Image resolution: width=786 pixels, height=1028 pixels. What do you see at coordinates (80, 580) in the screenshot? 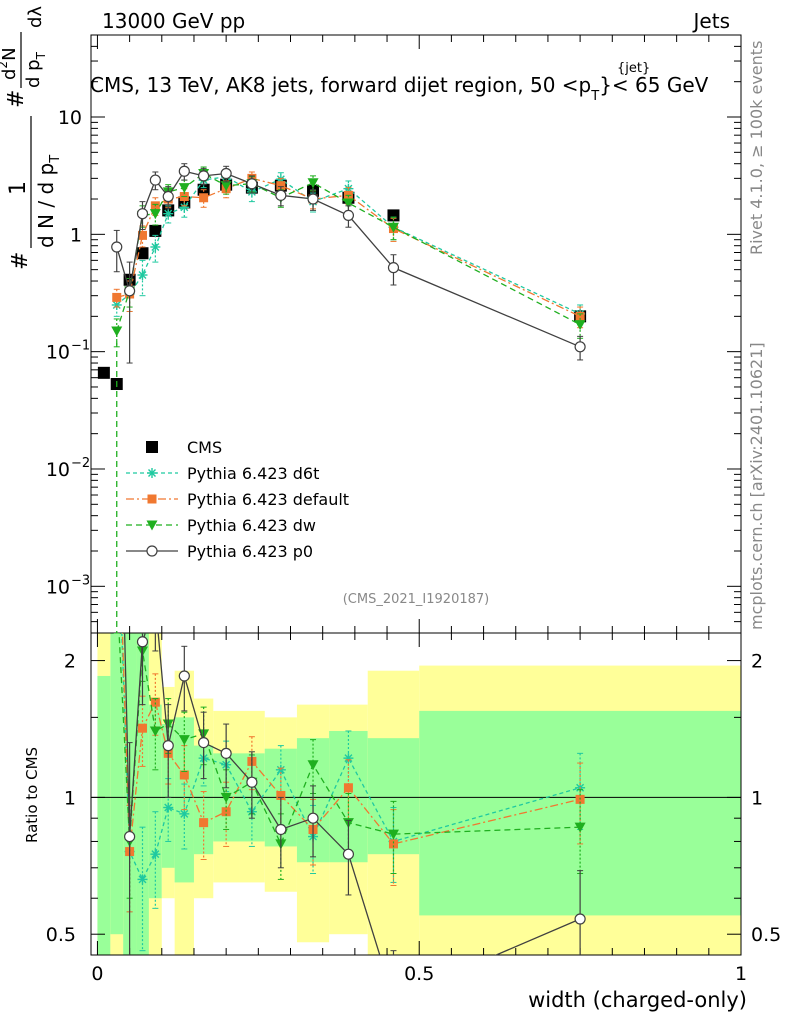
I see `main-y-tick-exponent: −3` at bounding box center [80, 580].